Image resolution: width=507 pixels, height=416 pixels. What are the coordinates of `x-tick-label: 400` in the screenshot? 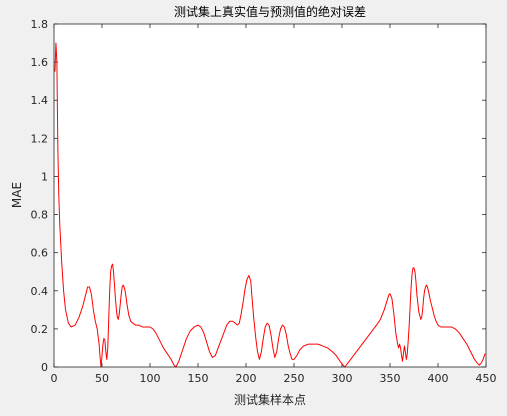 It's located at (438, 378).